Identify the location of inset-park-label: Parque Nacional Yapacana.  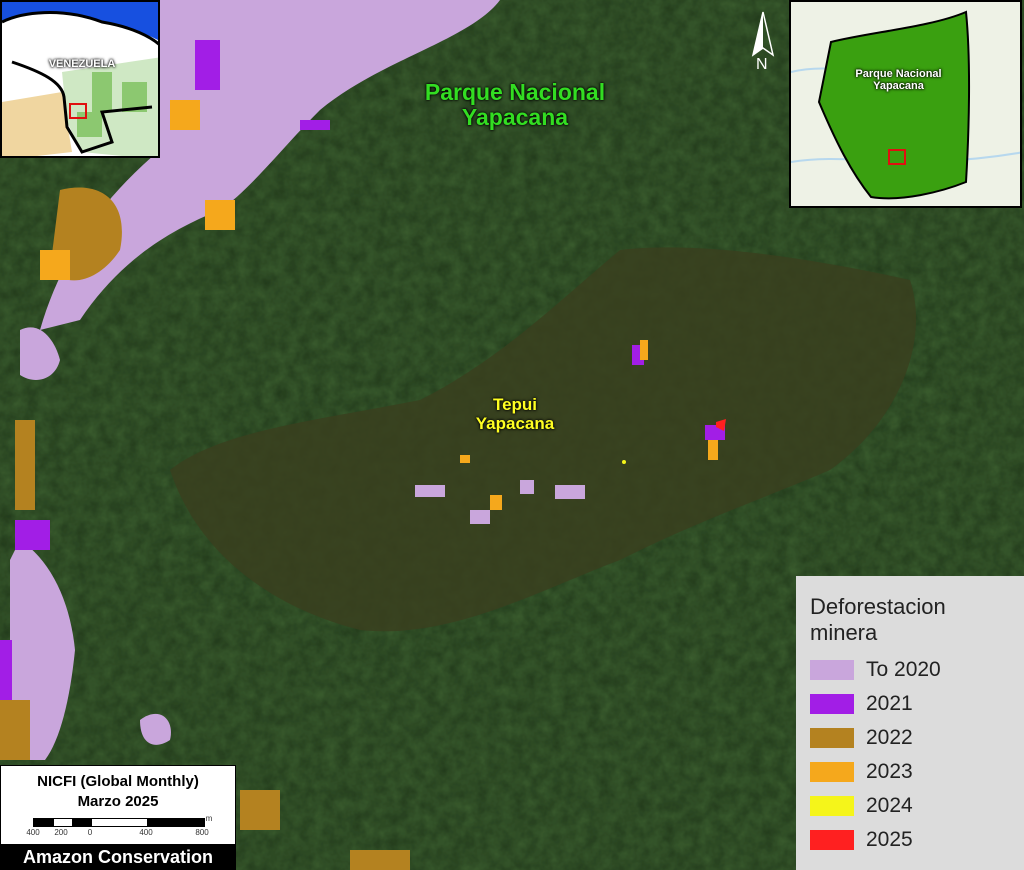
(898, 80).